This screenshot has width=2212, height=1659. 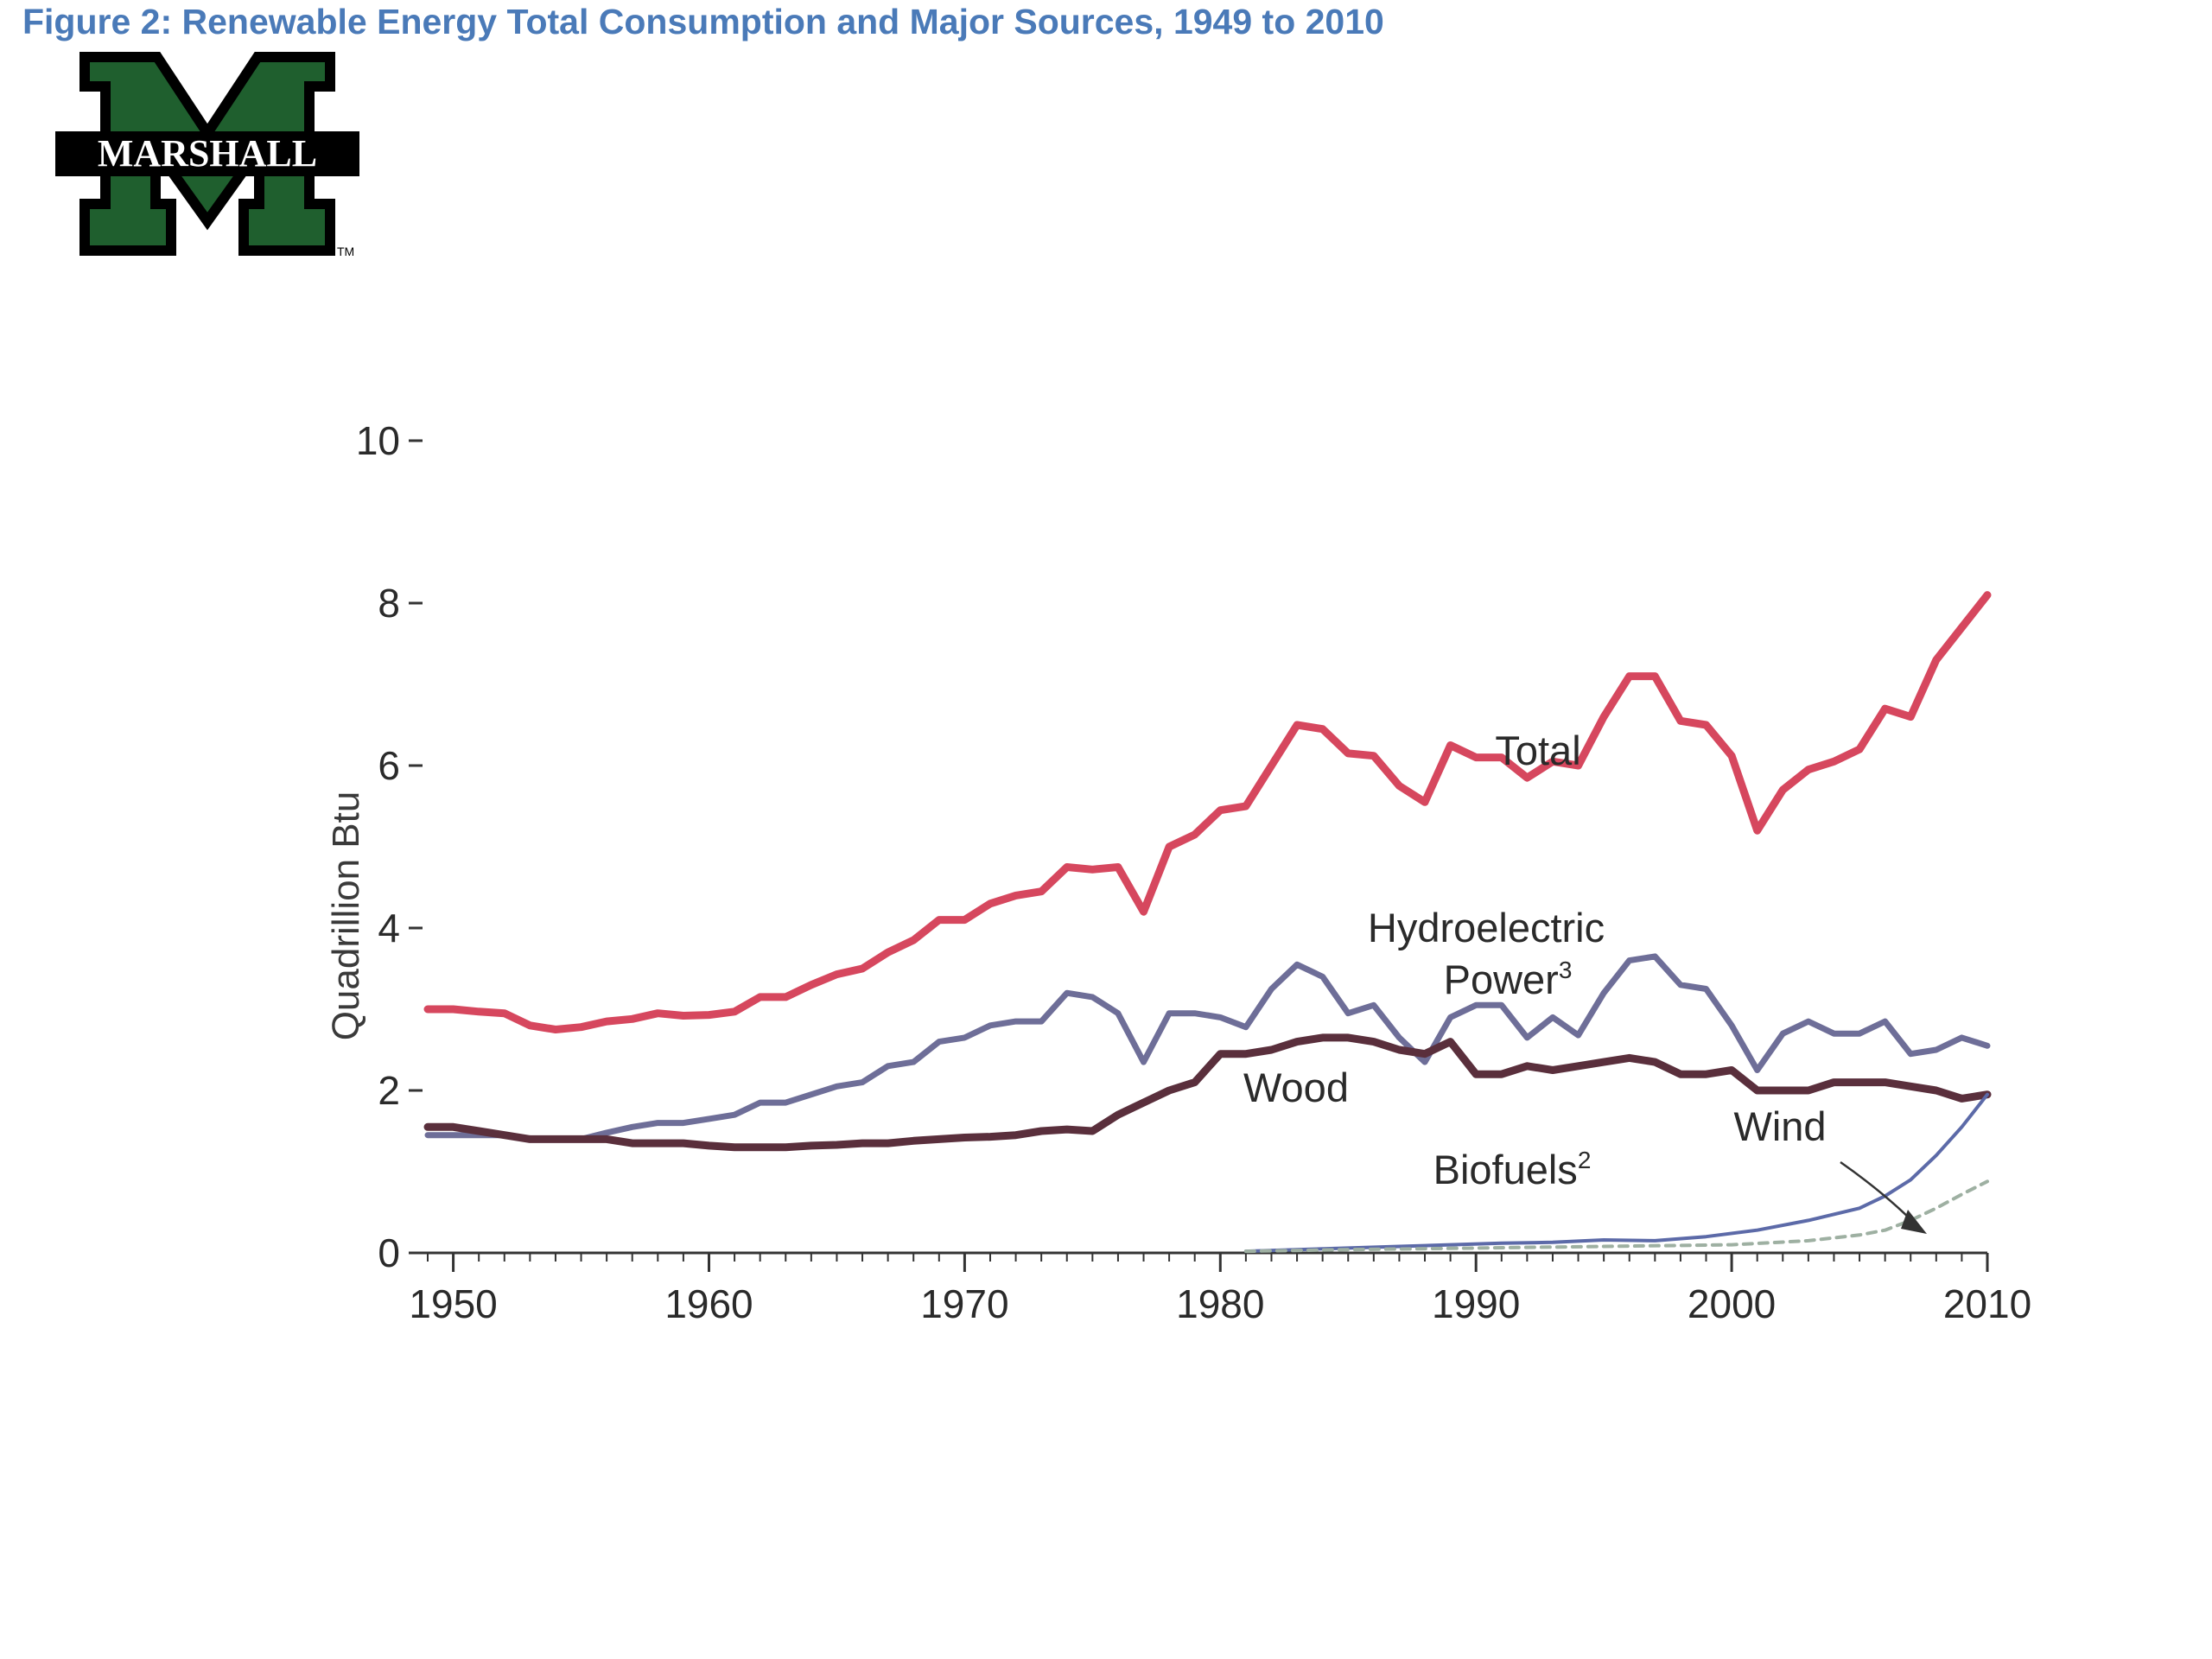 I want to click on y-tick-label: 0, so click(x=389, y=1252).